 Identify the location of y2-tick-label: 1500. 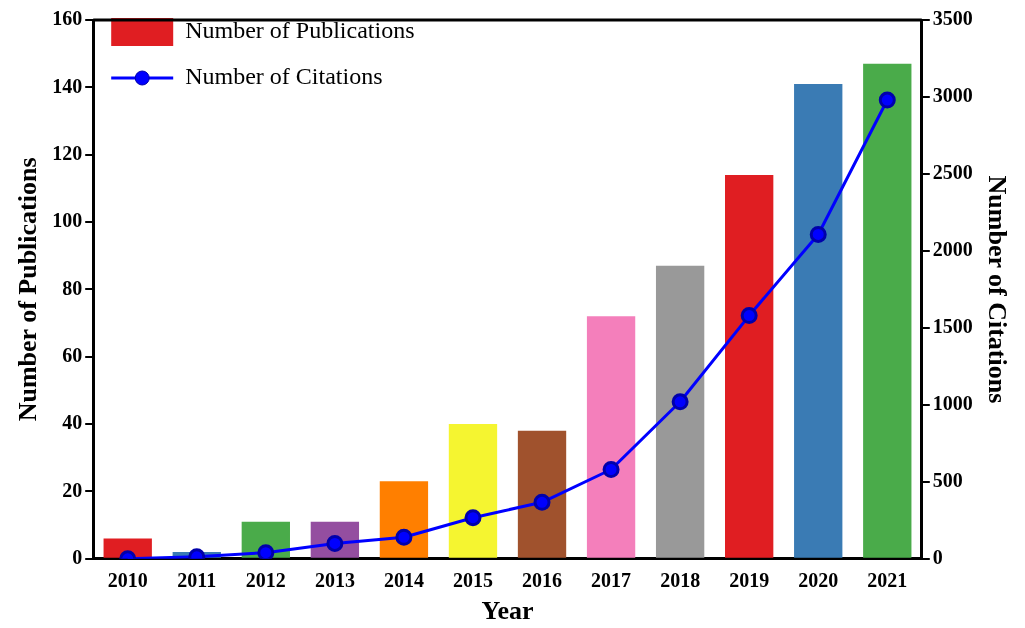
(952, 326).